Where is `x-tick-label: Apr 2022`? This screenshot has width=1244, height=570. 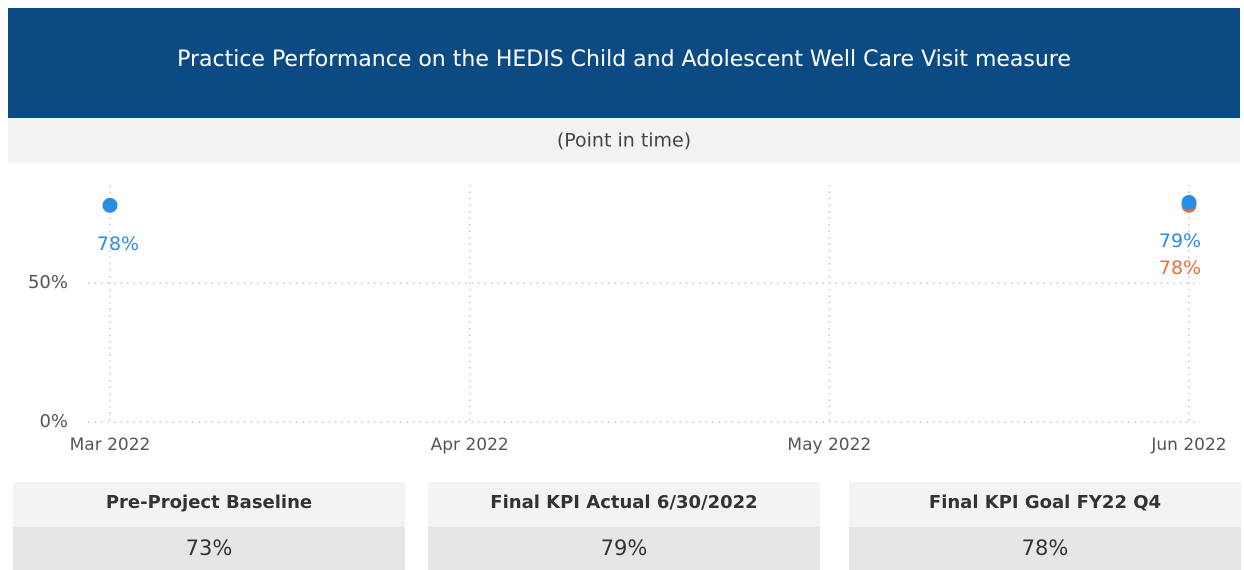
x-tick-label: Apr 2022 is located at coordinates (470, 445).